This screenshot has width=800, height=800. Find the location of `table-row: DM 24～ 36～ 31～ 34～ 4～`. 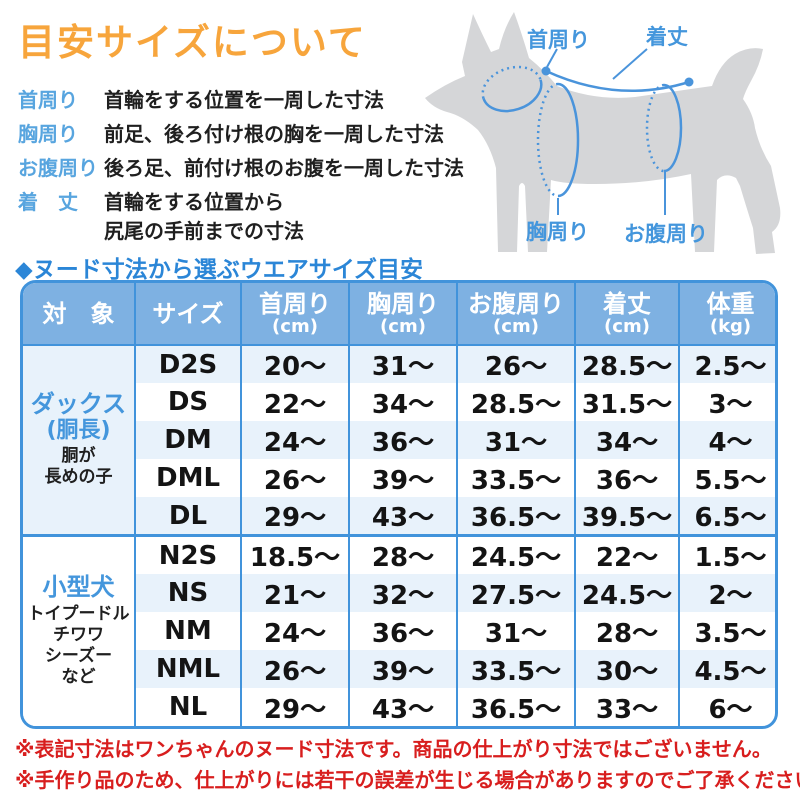

table-row: DM 24～ 36～ 31～ 34～ 4～ is located at coordinates (399, 440).